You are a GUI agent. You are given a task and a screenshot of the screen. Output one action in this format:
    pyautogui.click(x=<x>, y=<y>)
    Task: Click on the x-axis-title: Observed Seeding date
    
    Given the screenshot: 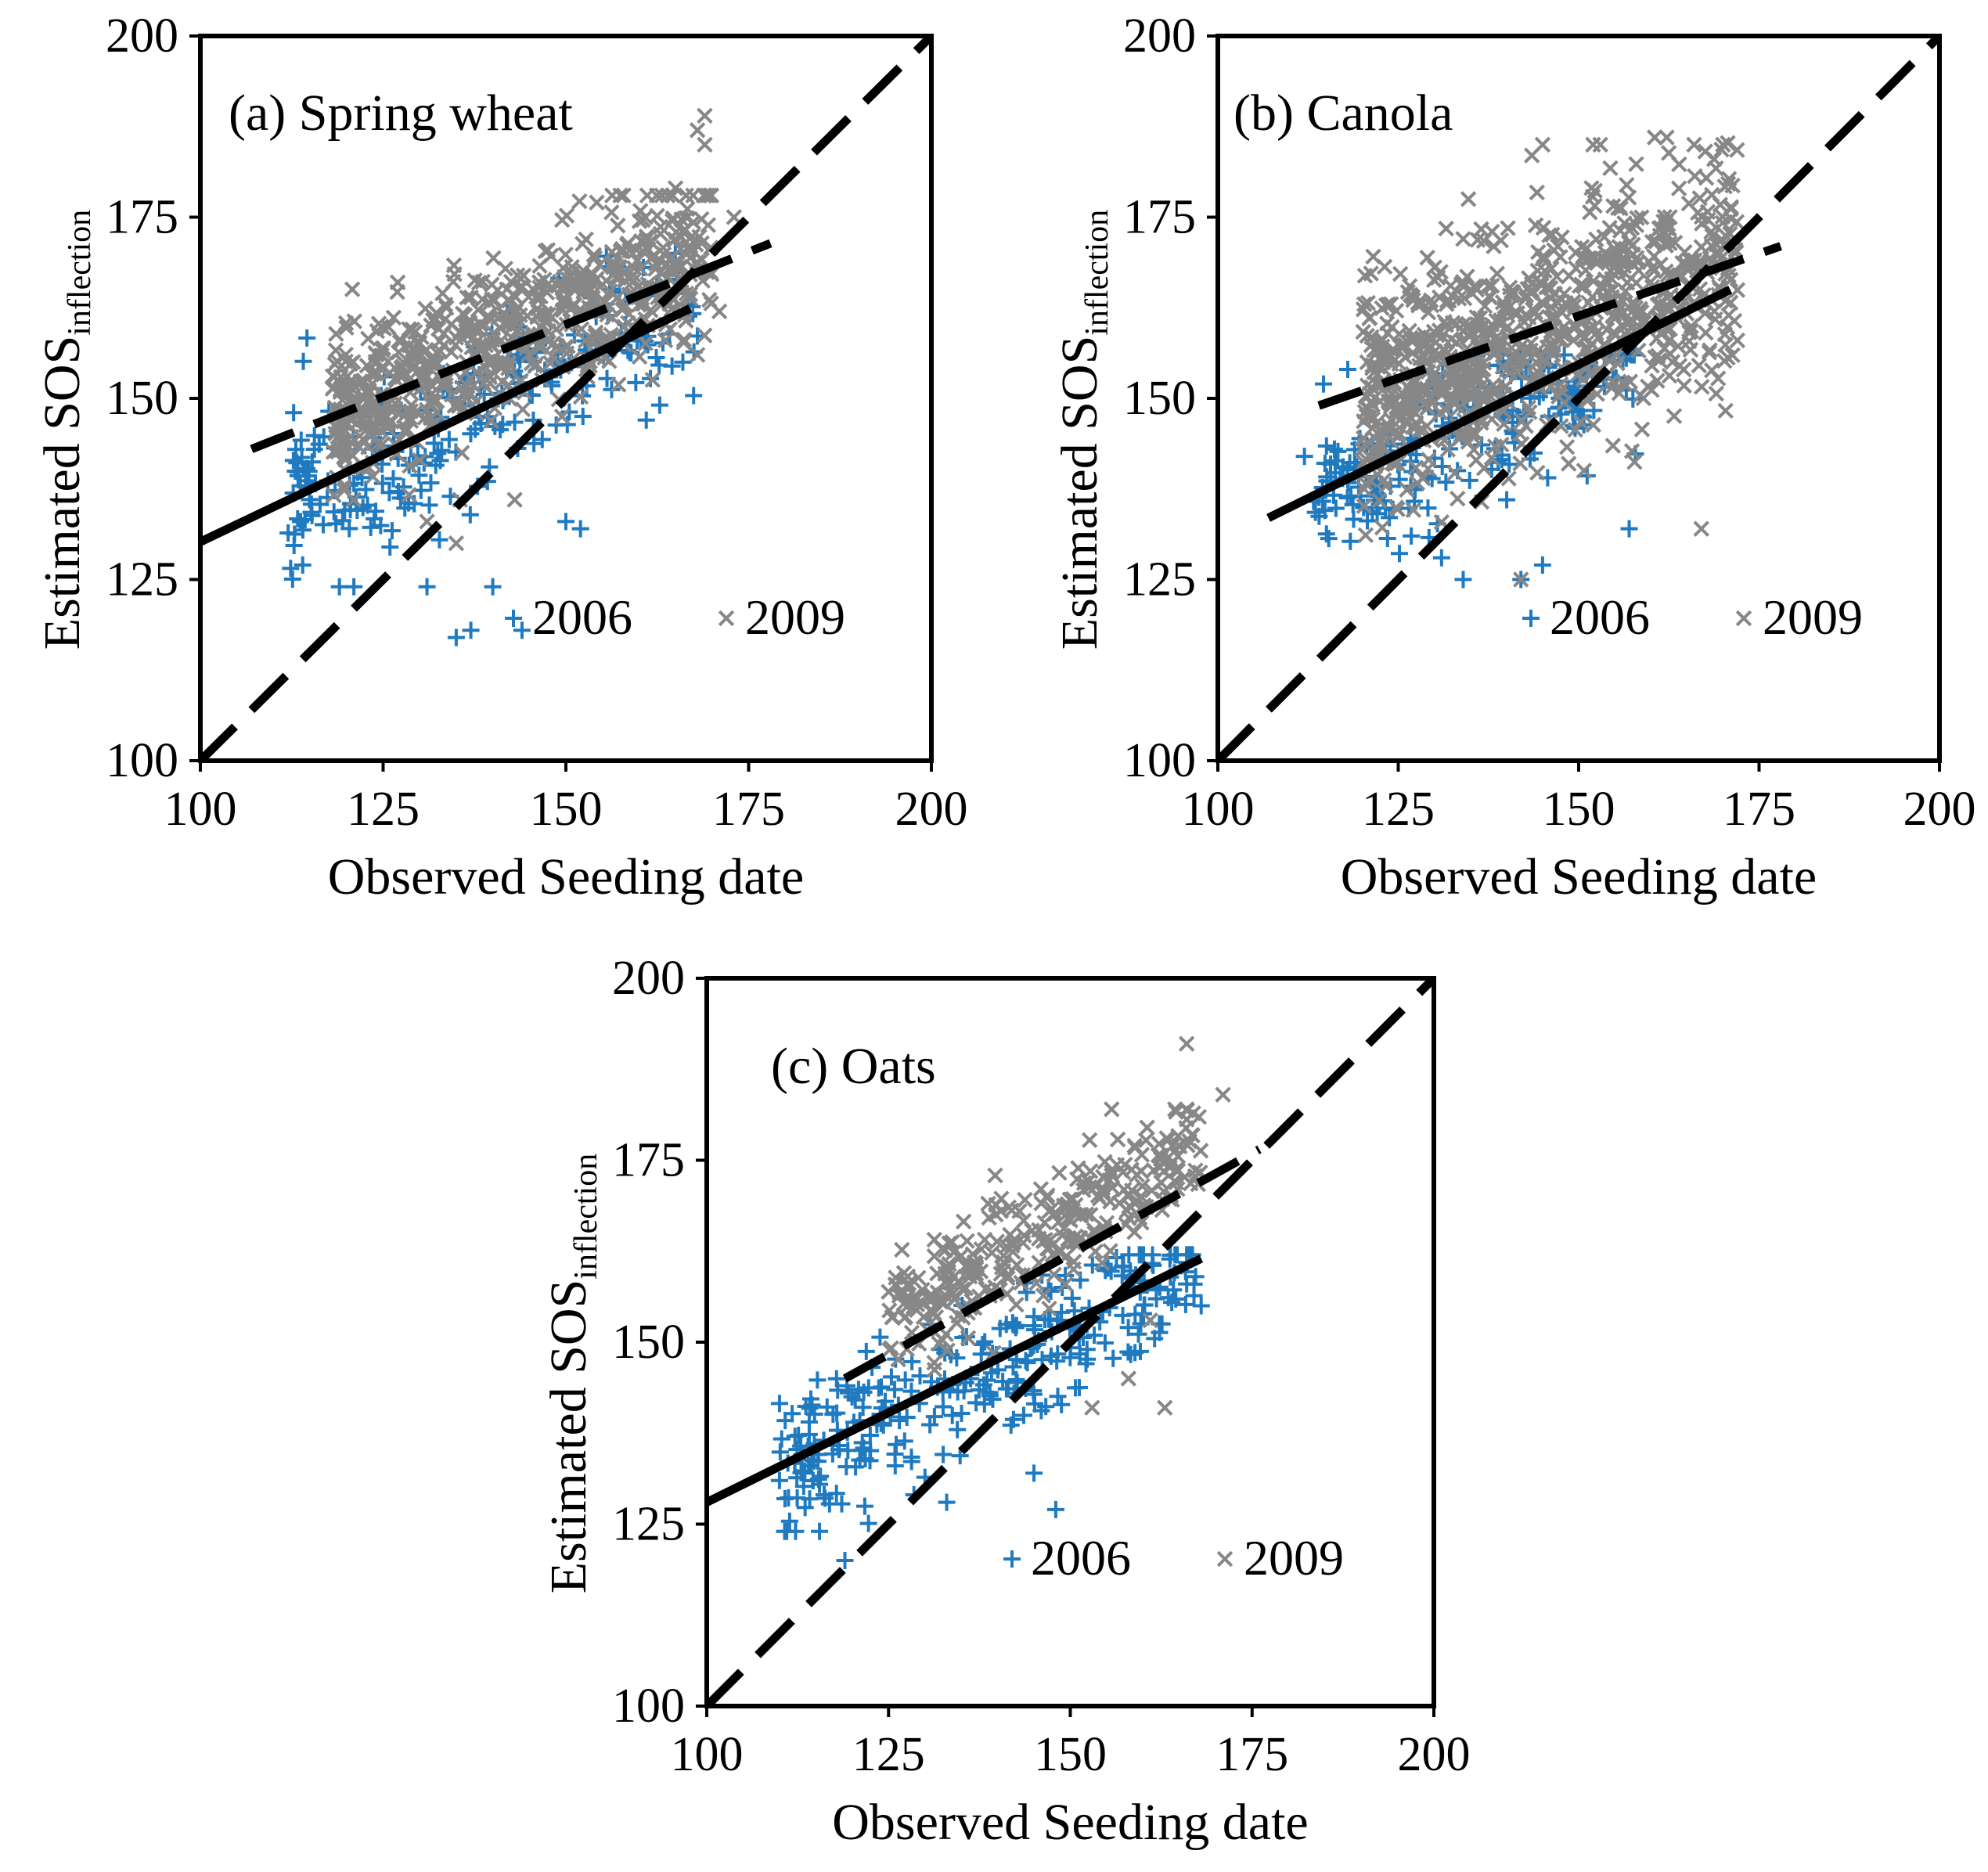 What is the action you would take?
    pyautogui.click(x=566, y=876)
    